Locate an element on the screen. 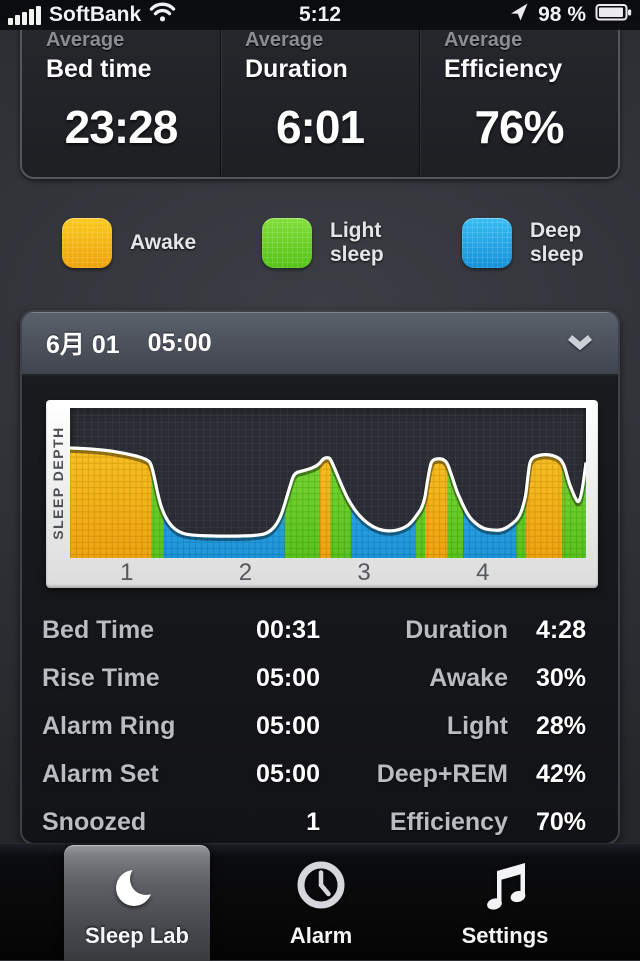 Image resolution: width=640 pixels, height=961 pixels. legend-label: Deep sleep is located at coordinates (557, 242).